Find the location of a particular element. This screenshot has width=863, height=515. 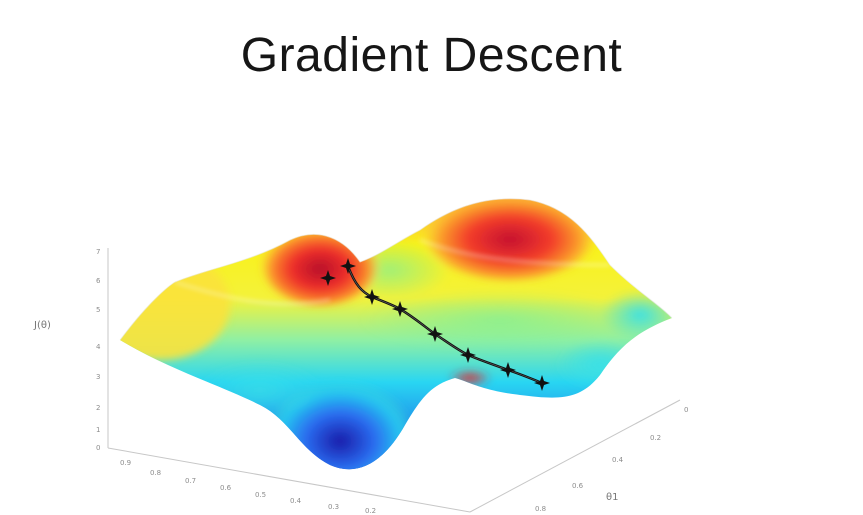

theta0-tick: 0.6 is located at coordinates (226, 488).